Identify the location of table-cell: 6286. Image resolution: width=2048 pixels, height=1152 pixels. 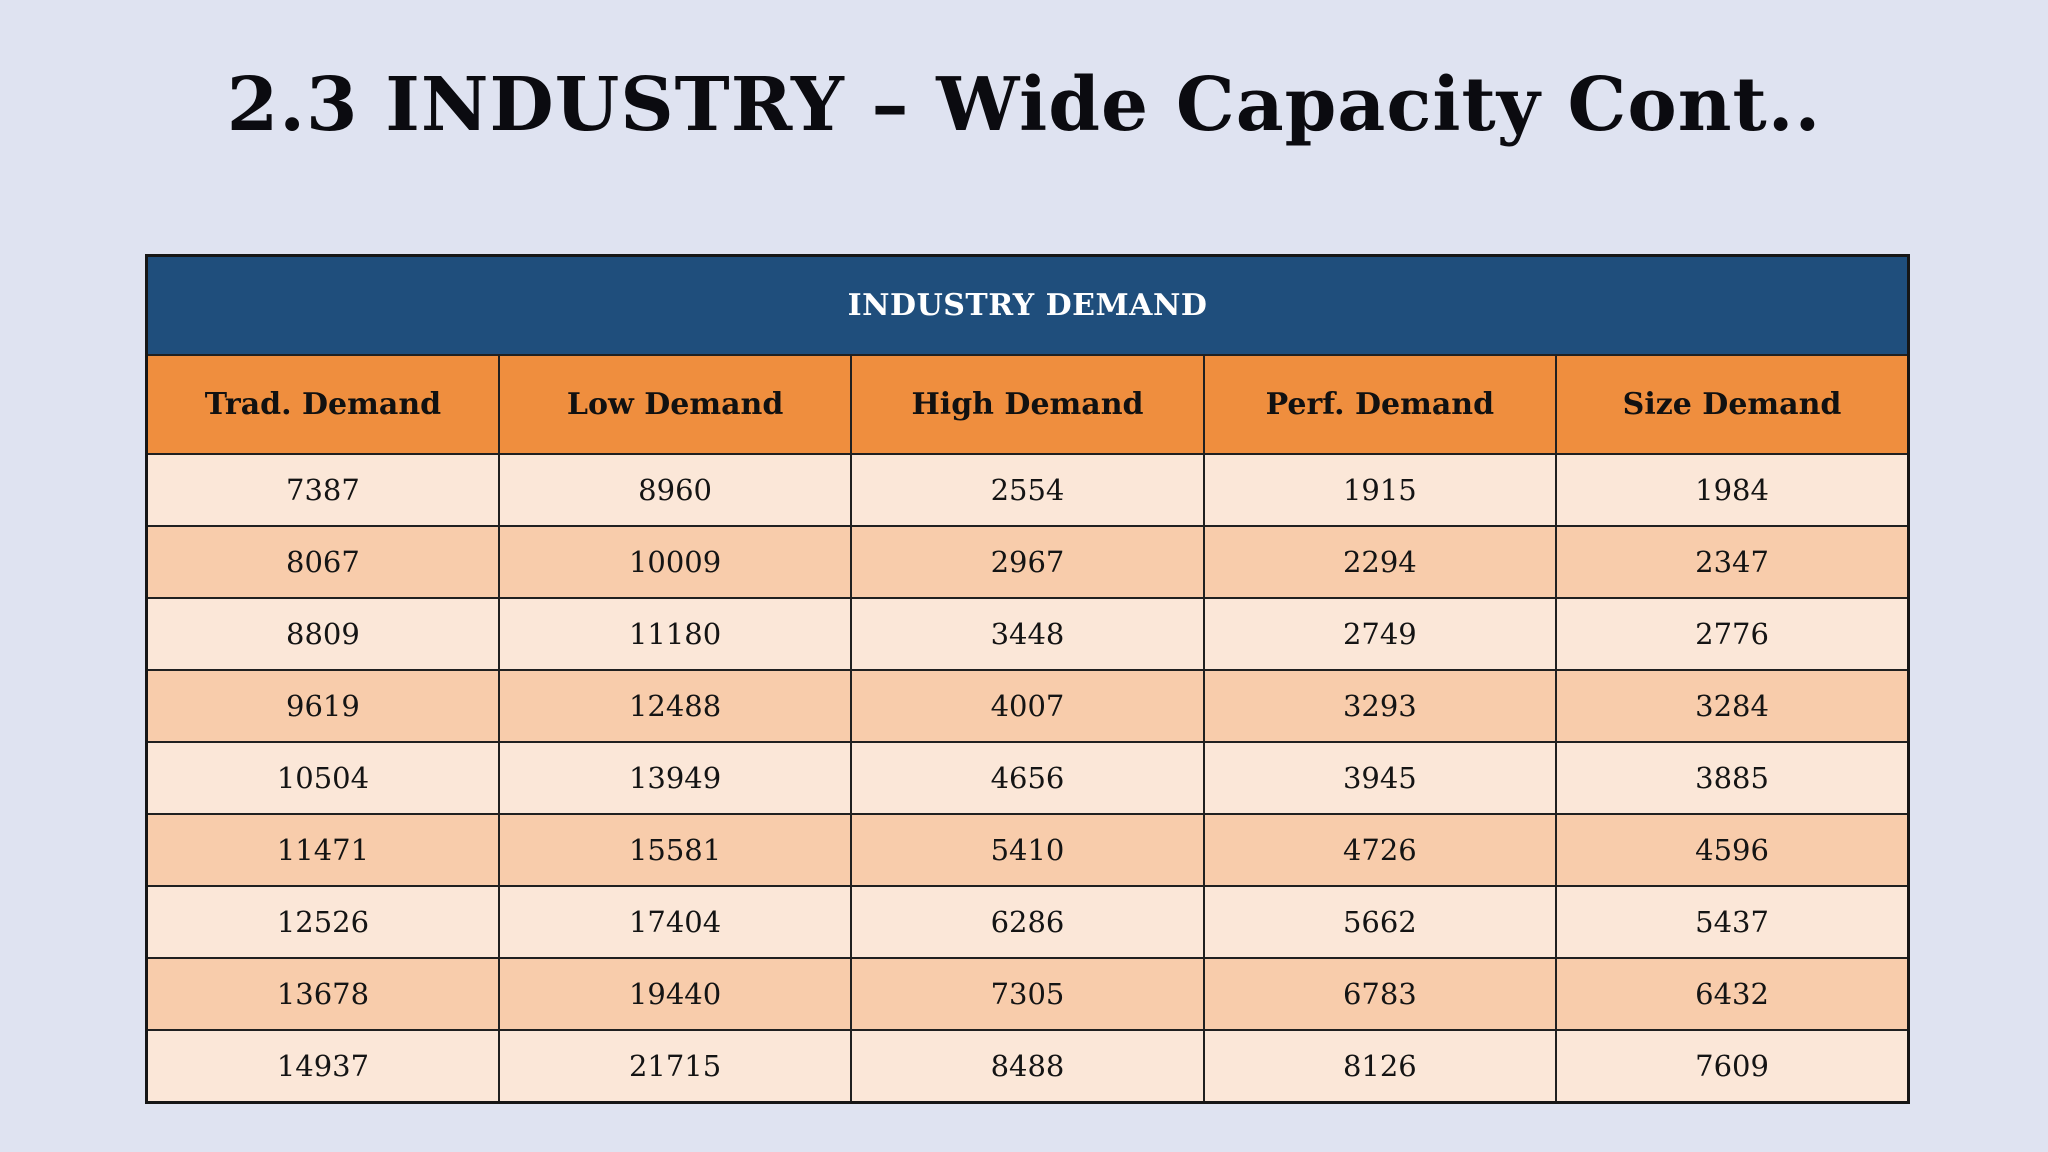
(1027, 922).